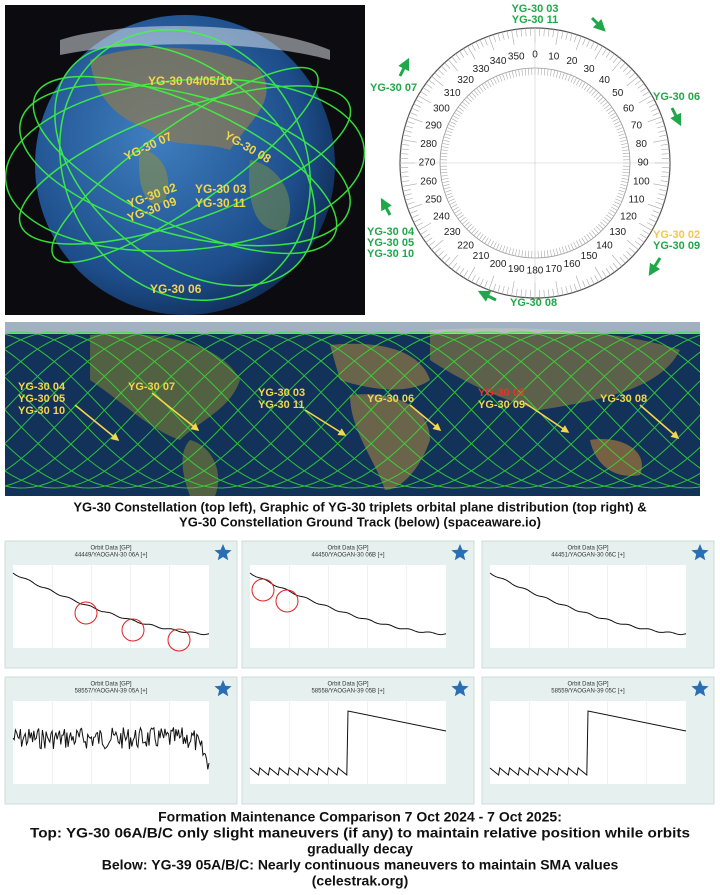 The height and width of the screenshot is (895, 720). What do you see at coordinates (535, 20) in the screenshot?
I see `dial-label: YG-30 11` at bounding box center [535, 20].